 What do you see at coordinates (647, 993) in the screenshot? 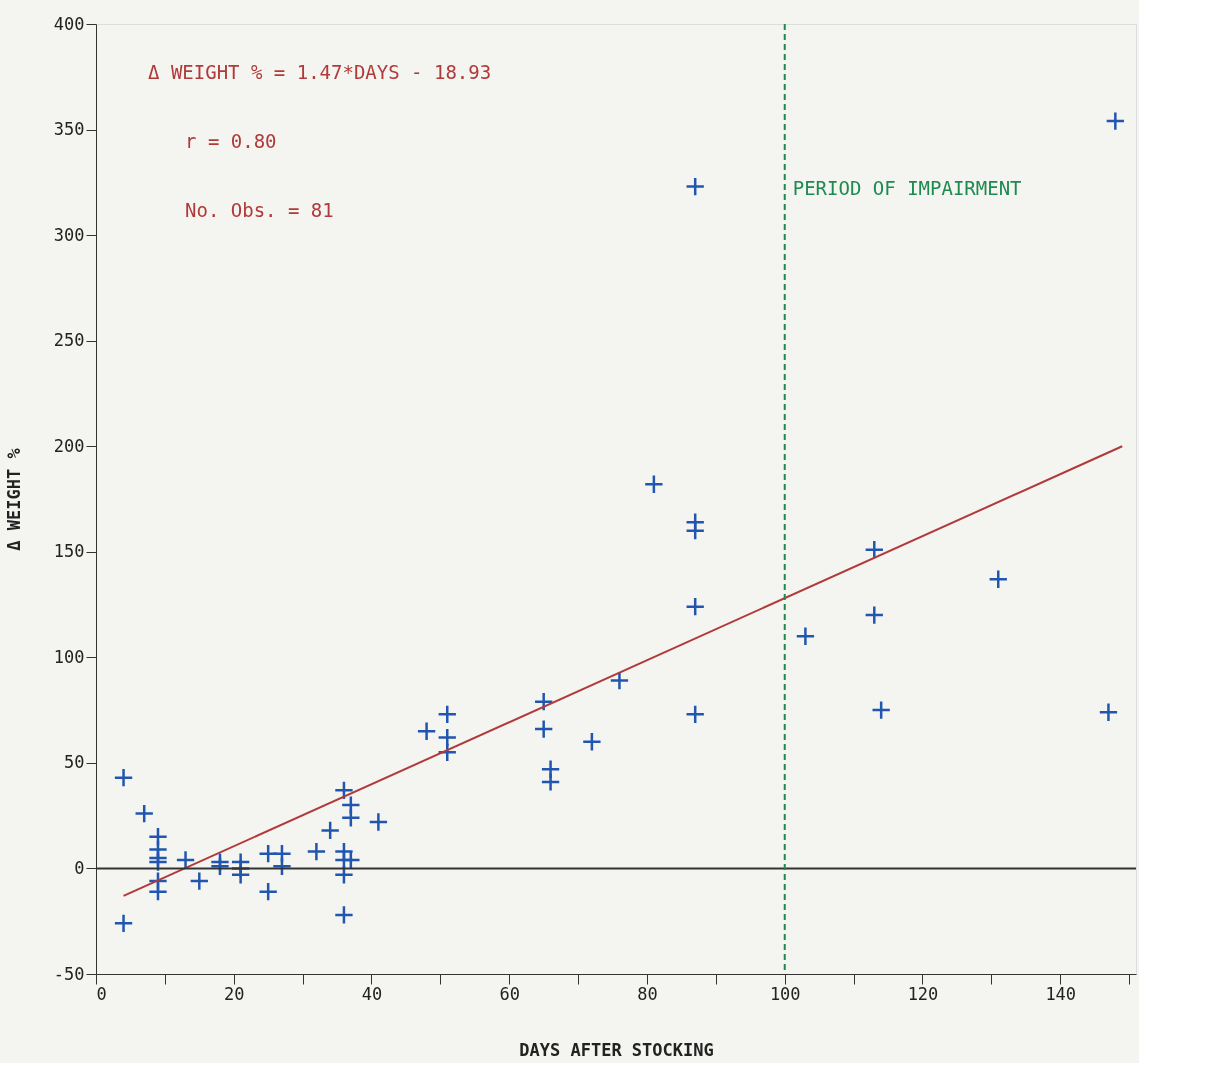
I see `x-tick-label: 80` at bounding box center [647, 993].